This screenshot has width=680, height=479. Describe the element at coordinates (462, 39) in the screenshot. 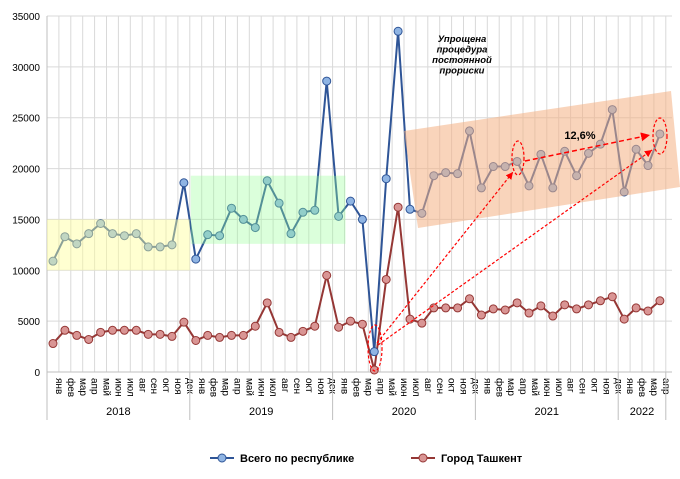

I see `annotation-note-line: Упрощена` at that location.